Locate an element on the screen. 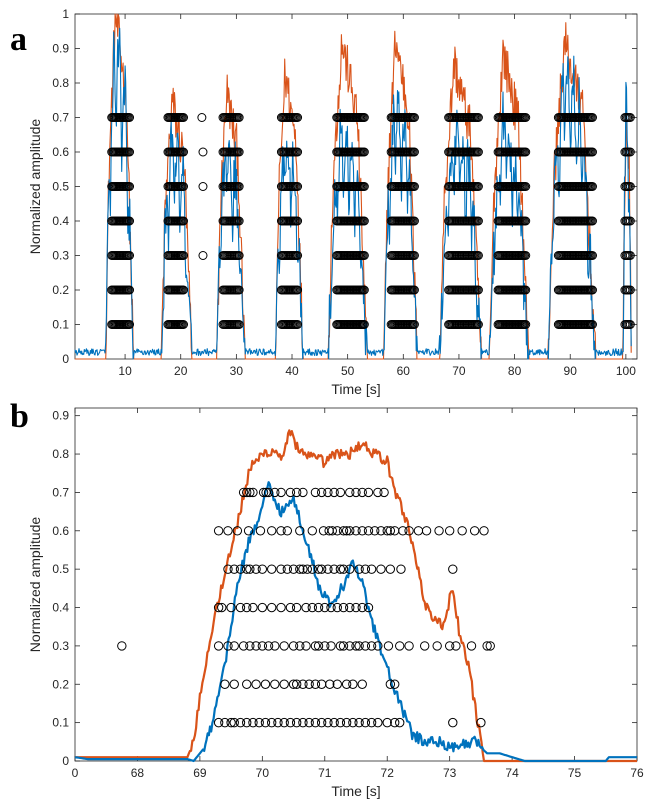 This screenshot has height=804, width=653. panel-b-y-tick-label: 0.7 is located at coordinates (60, 492).